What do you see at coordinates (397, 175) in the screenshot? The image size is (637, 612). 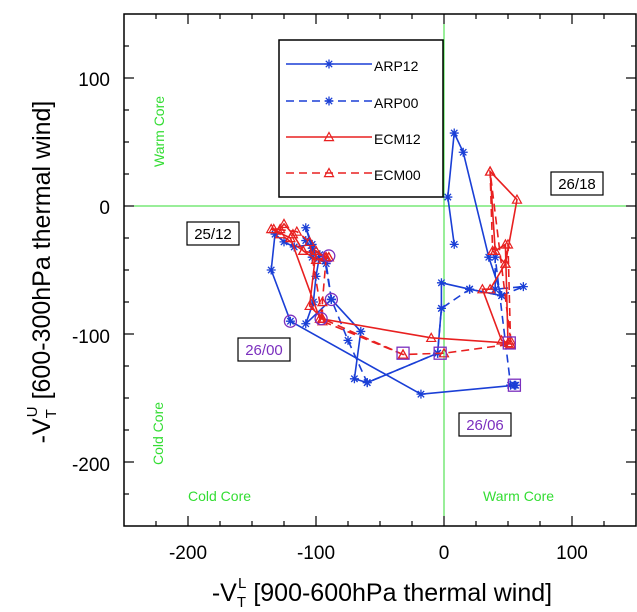 I see `legend-label-ecm00: ECM00` at bounding box center [397, 175].